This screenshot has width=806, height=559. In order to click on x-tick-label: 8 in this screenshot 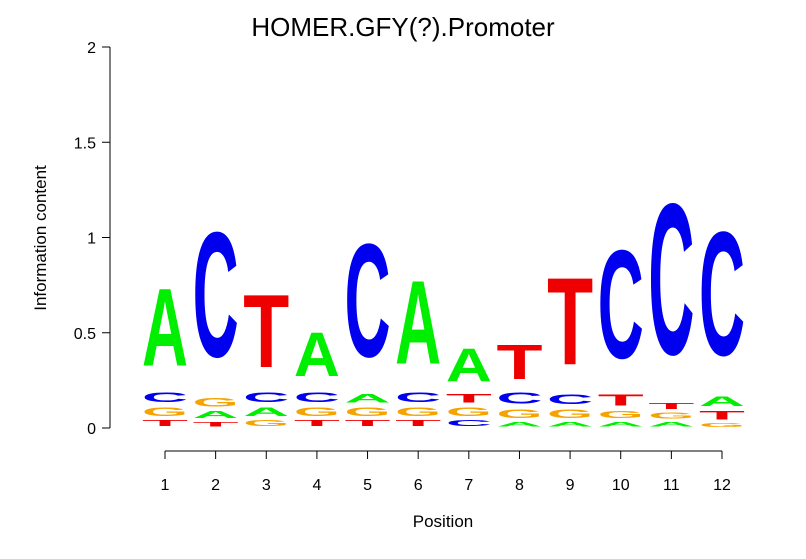, I will do `click(519, 485)`.